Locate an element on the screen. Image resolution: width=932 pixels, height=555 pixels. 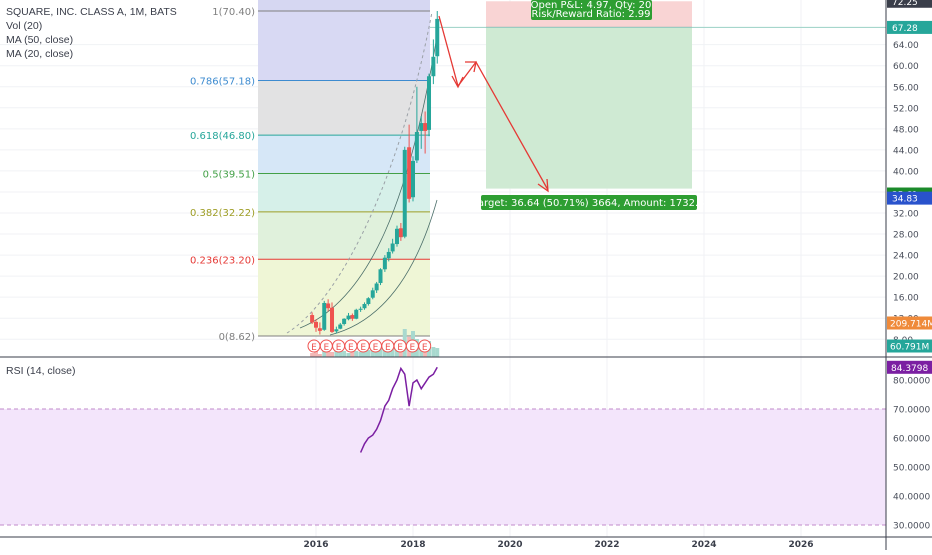
fib-level-label: 0.236(23.20) is located at coordinates (222, 260).